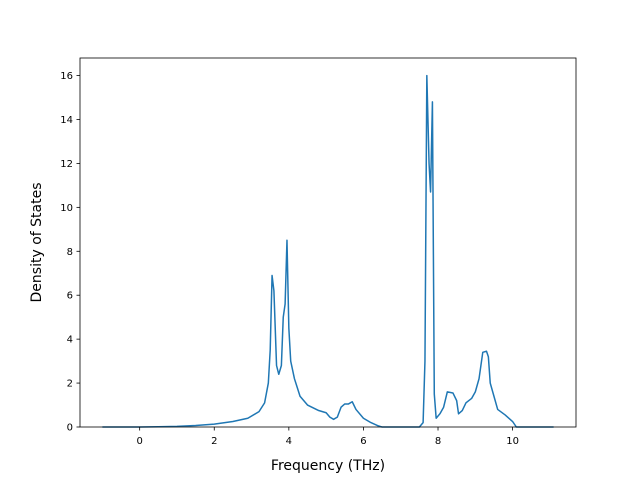 The width and height of the screenshot is (640, 480). I want to click on x-axis-ticks: 0 2 4 6 8 10, so click(327, 437).